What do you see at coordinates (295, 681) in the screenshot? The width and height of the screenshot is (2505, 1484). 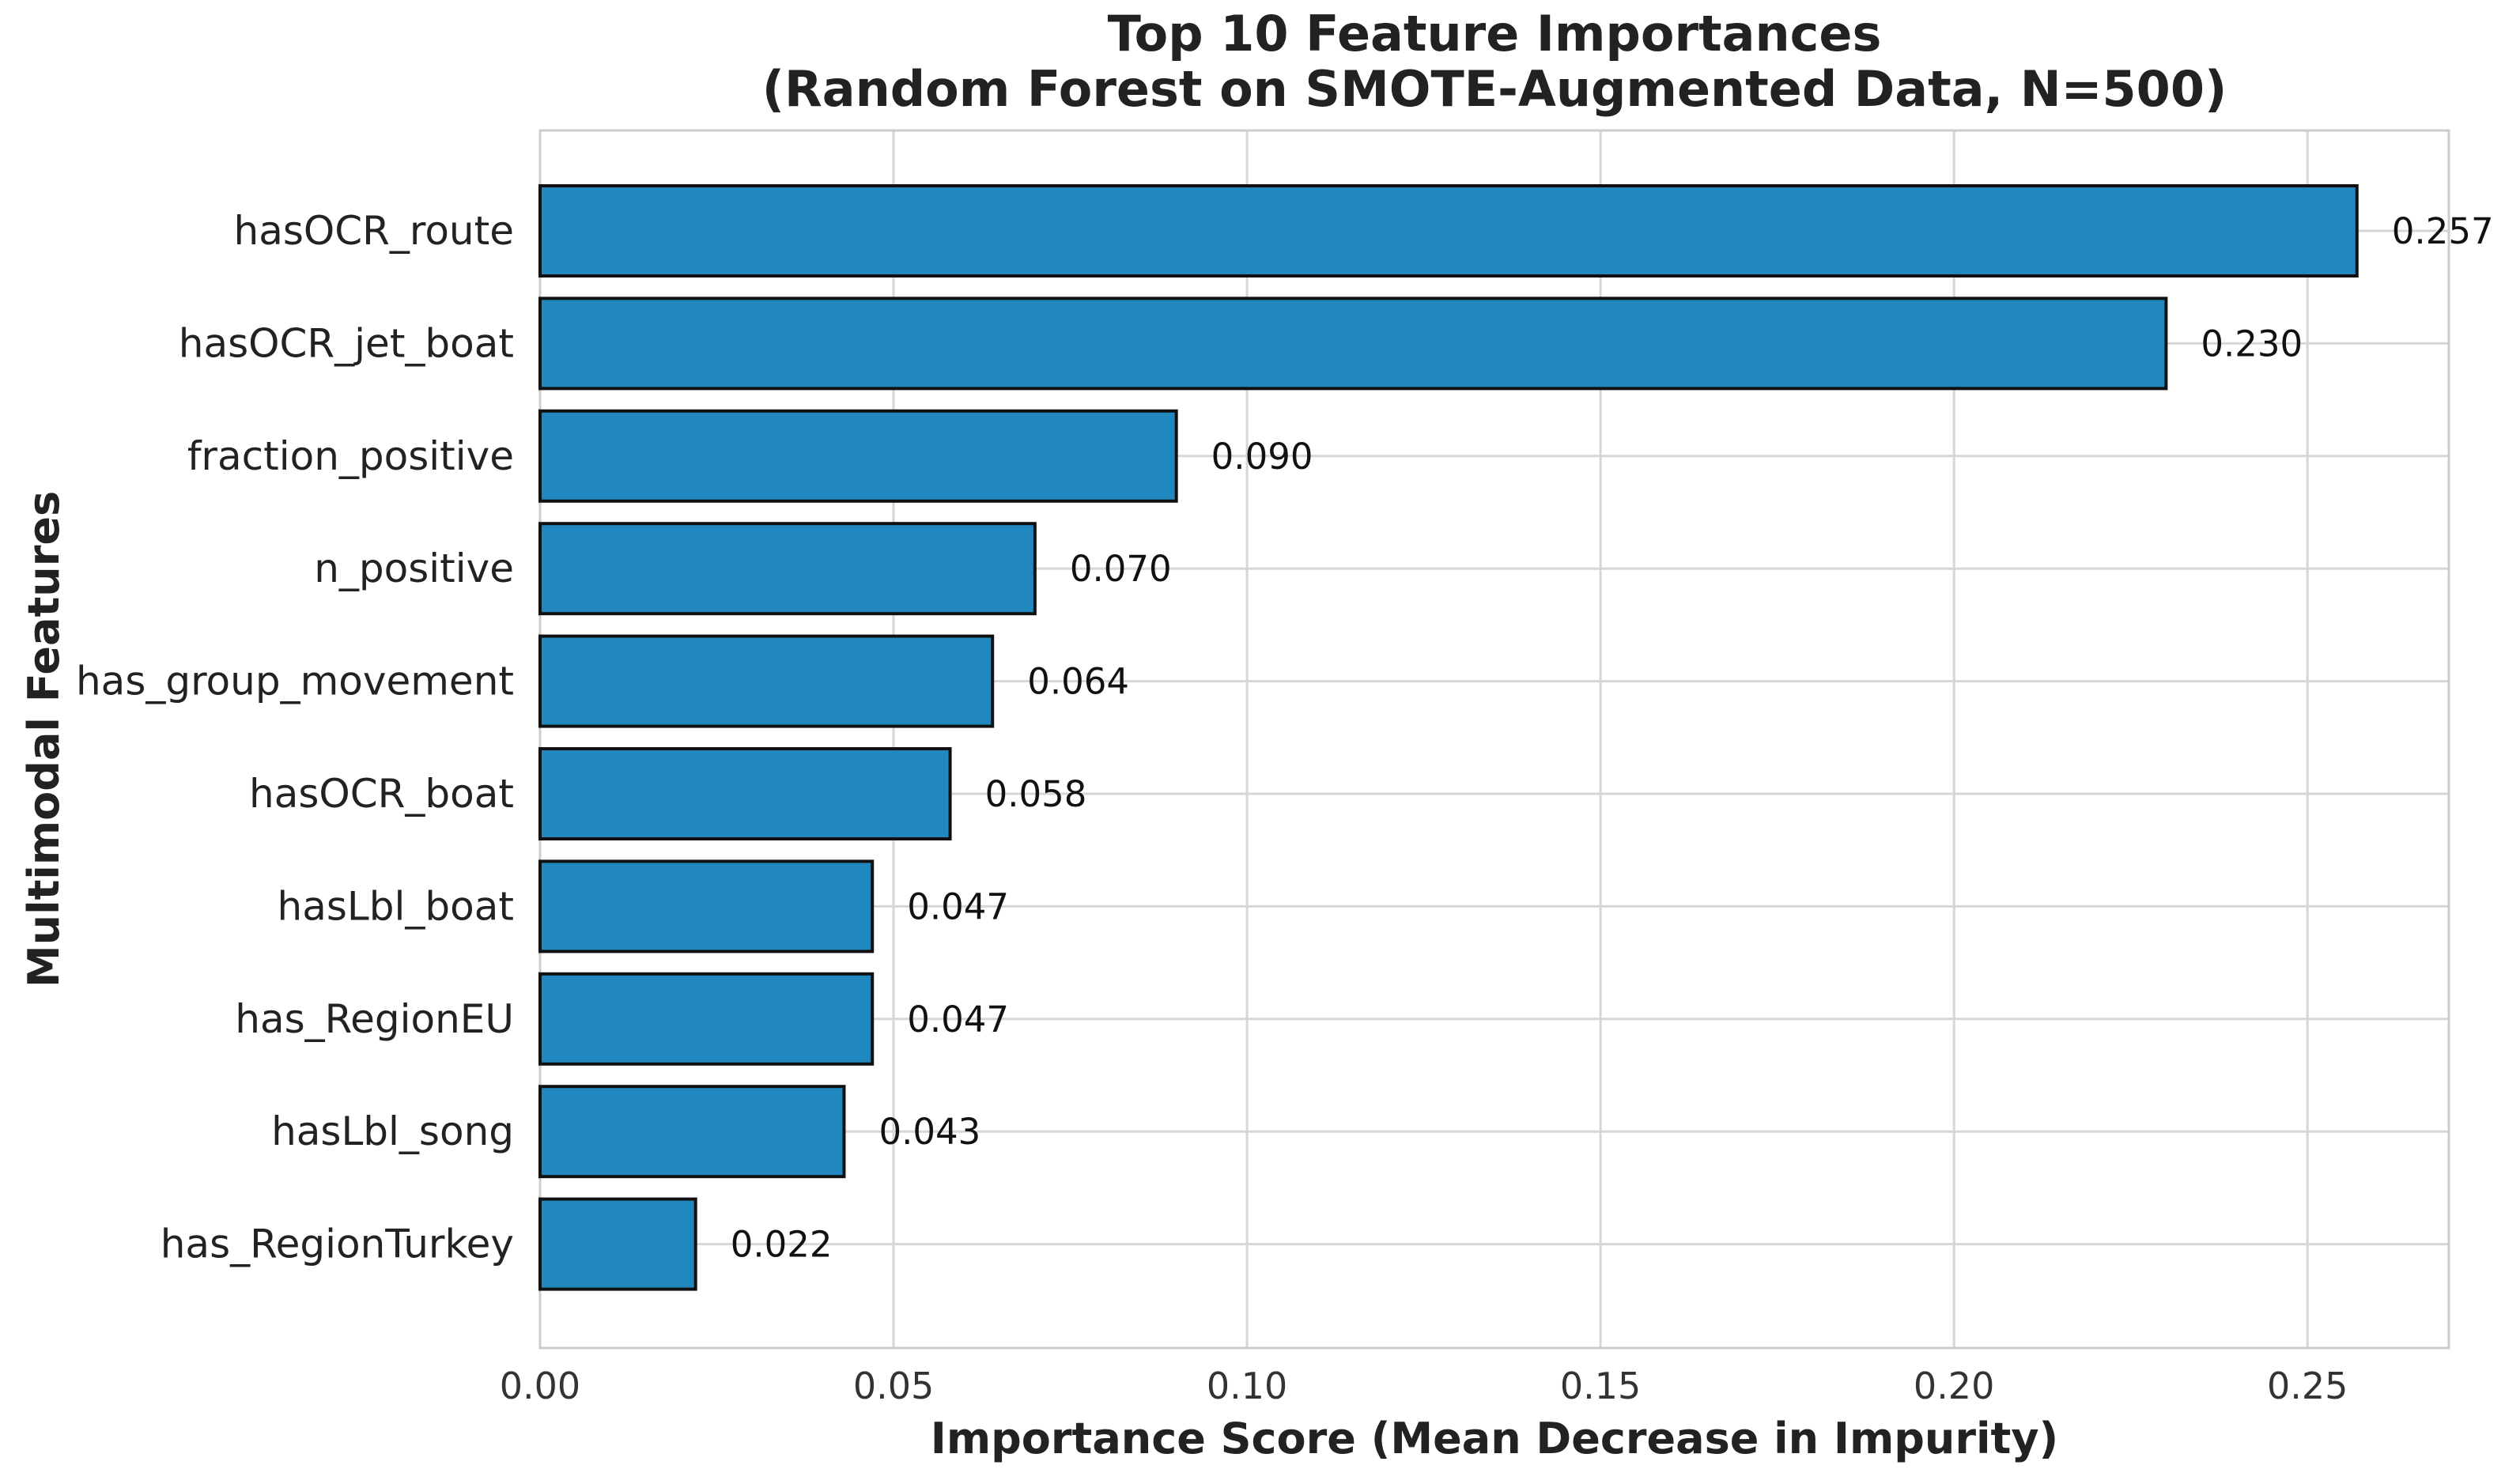 I see `y-tick-label: has_group_movement` at bounding box center [295, 681].